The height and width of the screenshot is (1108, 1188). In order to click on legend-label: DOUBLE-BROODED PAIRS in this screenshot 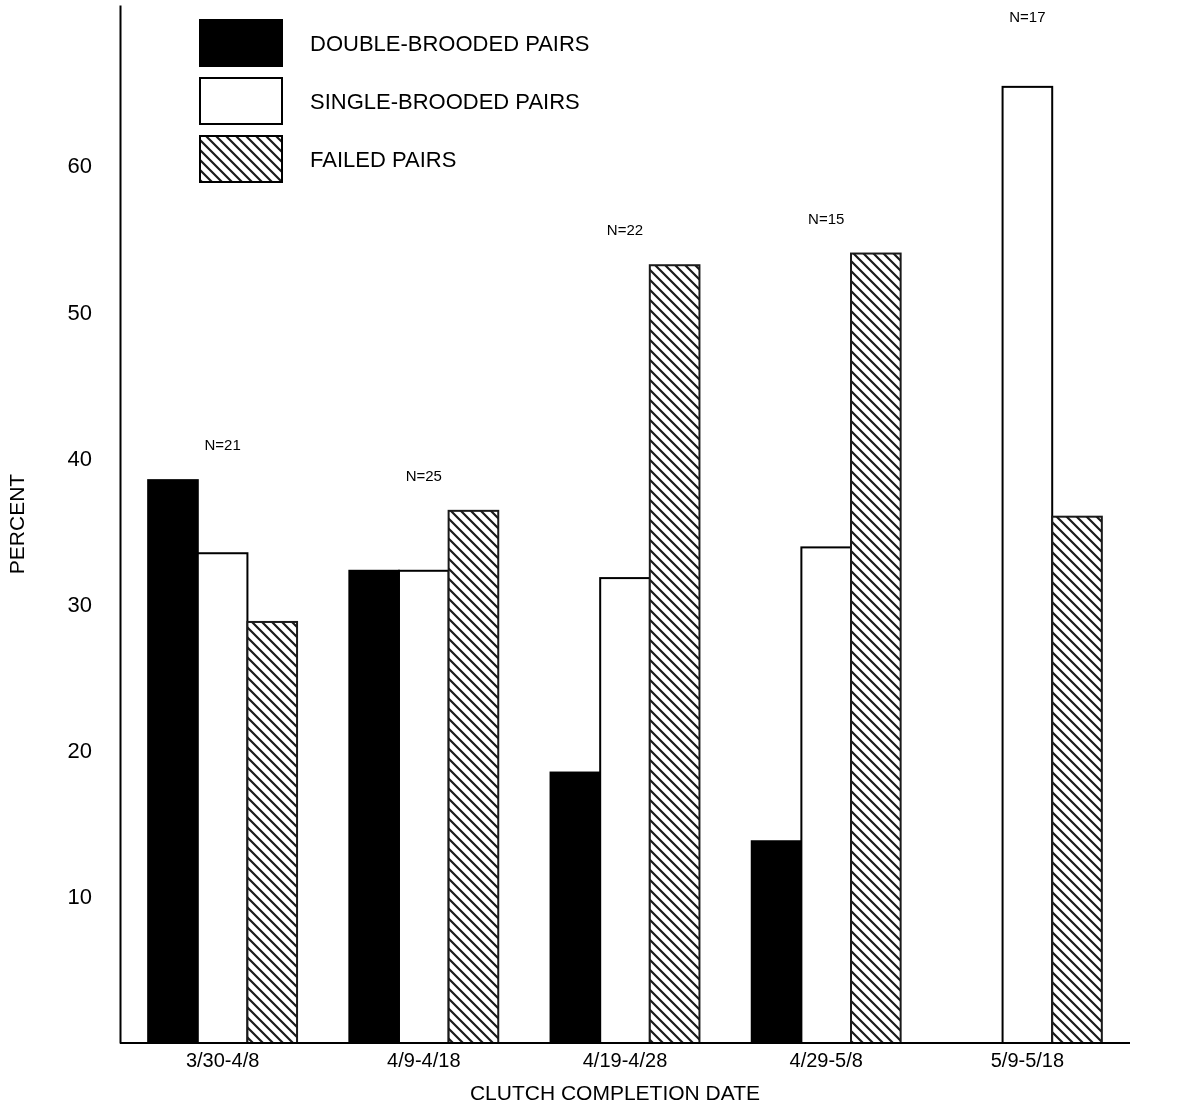, I will do `click(450, 43)`.